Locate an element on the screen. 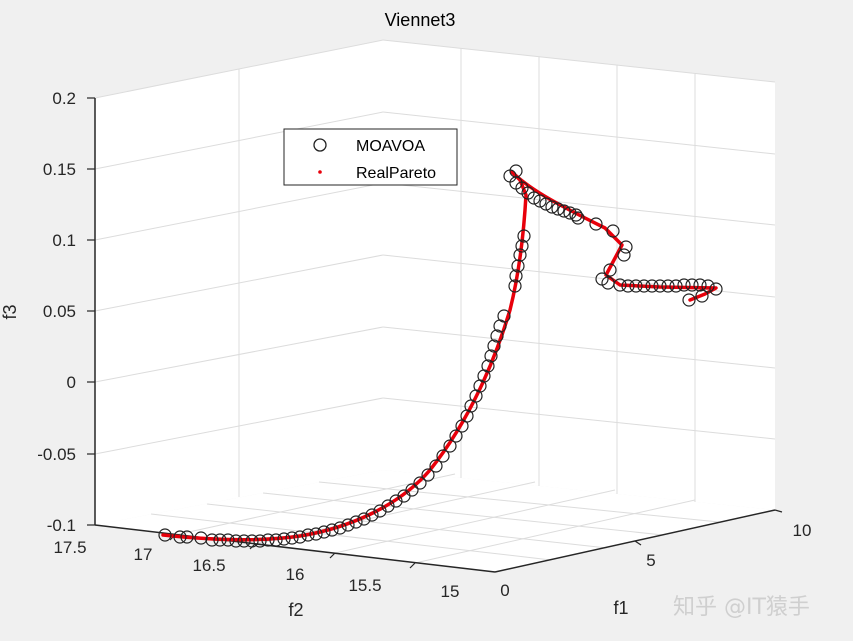 Image resolution: width=853 pixels, height=641 pixels. z-tick: 0 is located at coordinates (71, 382).